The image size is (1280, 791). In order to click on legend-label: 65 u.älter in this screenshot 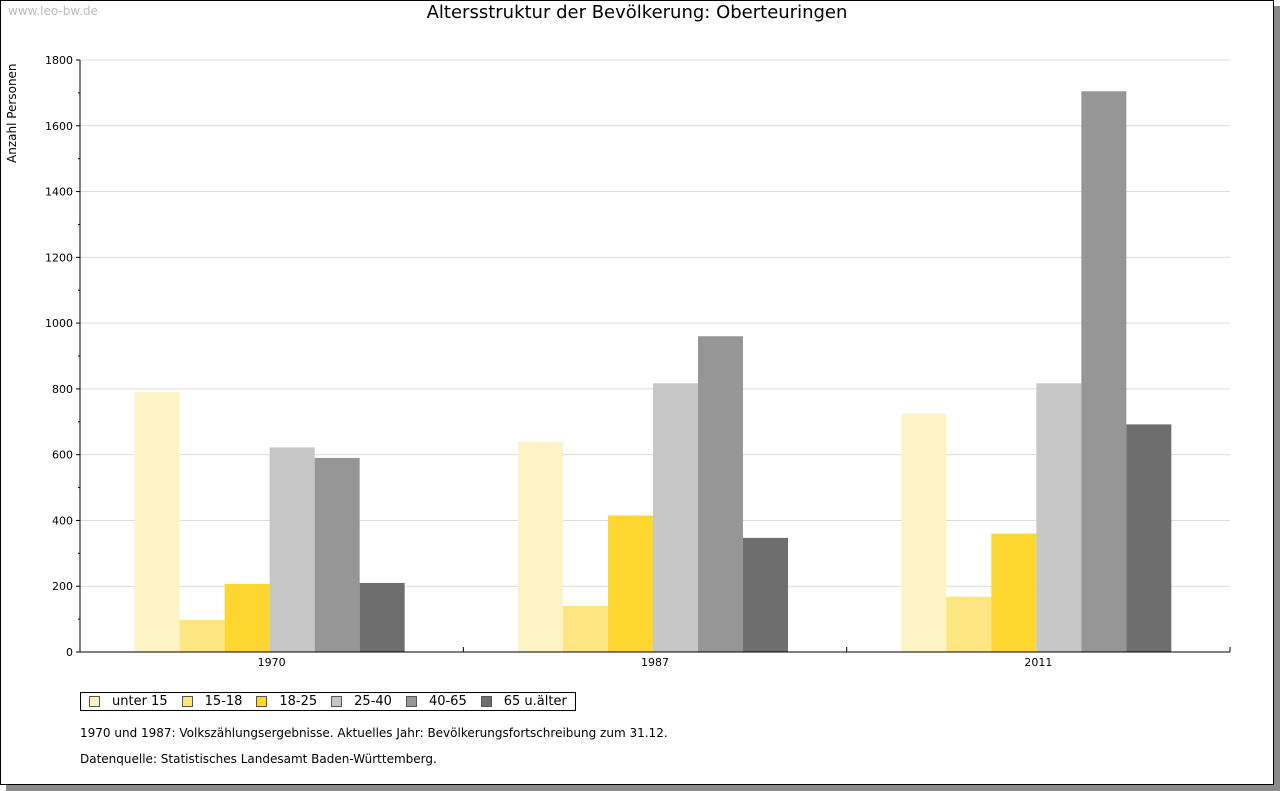, I will do `click(535, 701)`.